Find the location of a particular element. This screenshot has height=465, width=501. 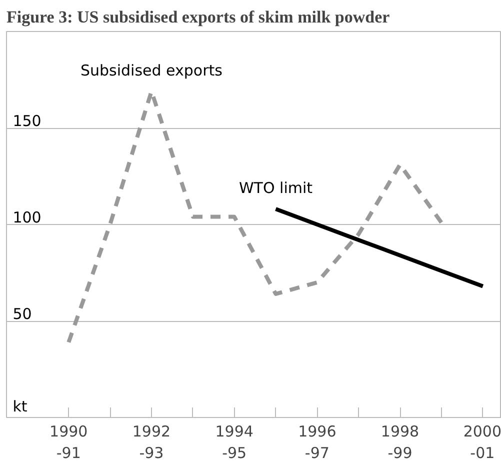

series-label: Subsidised exports is located at coordinates (151, 70).